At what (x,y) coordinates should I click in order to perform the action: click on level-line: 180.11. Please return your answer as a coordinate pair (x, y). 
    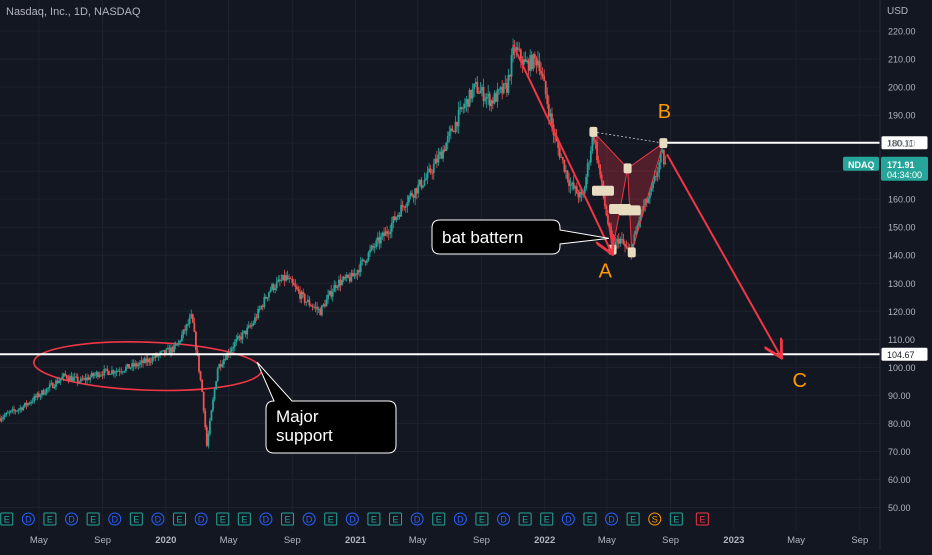
    Looking at the image, I should click on (797, 143).